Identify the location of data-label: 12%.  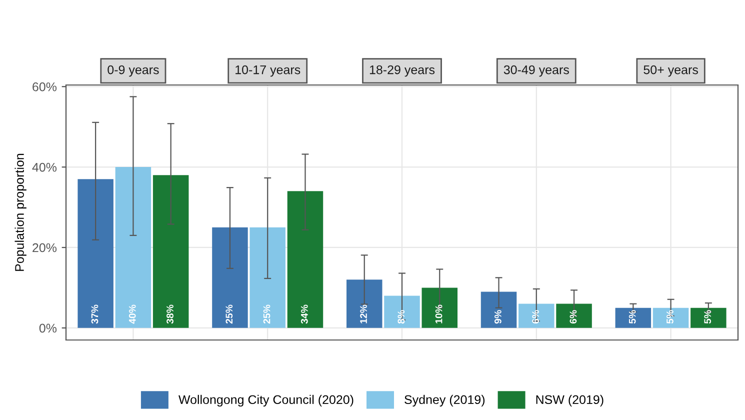
(363, 314).